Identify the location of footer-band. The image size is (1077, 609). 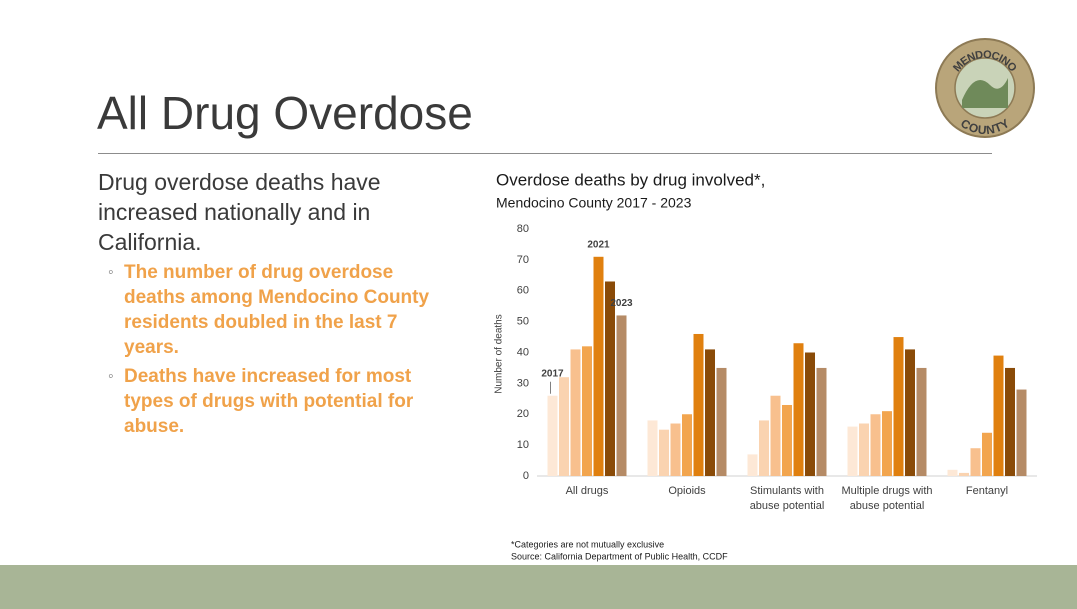
(538, 587).